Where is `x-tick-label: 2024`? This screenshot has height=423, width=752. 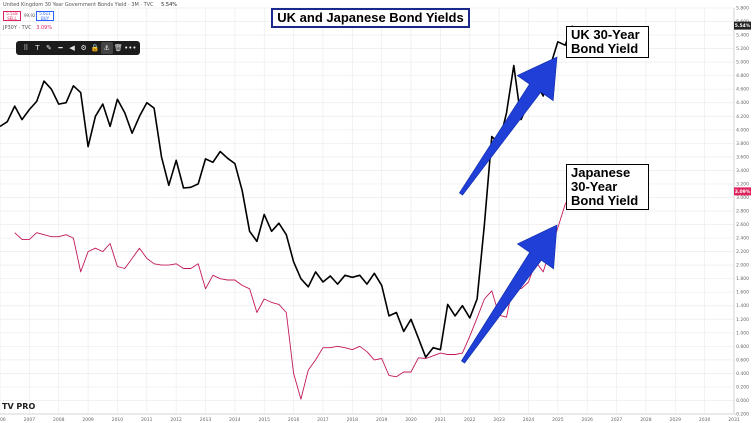
x-tick-label: 2024 is located at coordinates (529, 420).